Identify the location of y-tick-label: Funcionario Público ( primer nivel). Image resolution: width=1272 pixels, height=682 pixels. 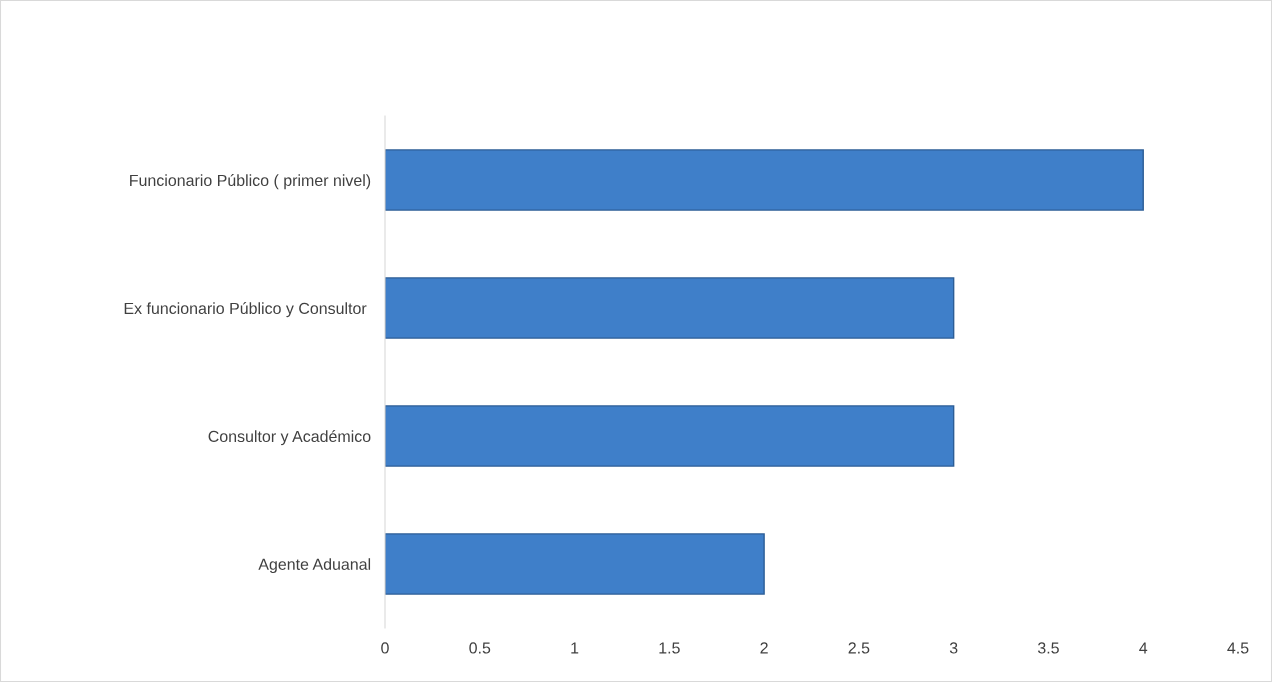
(250, 182).